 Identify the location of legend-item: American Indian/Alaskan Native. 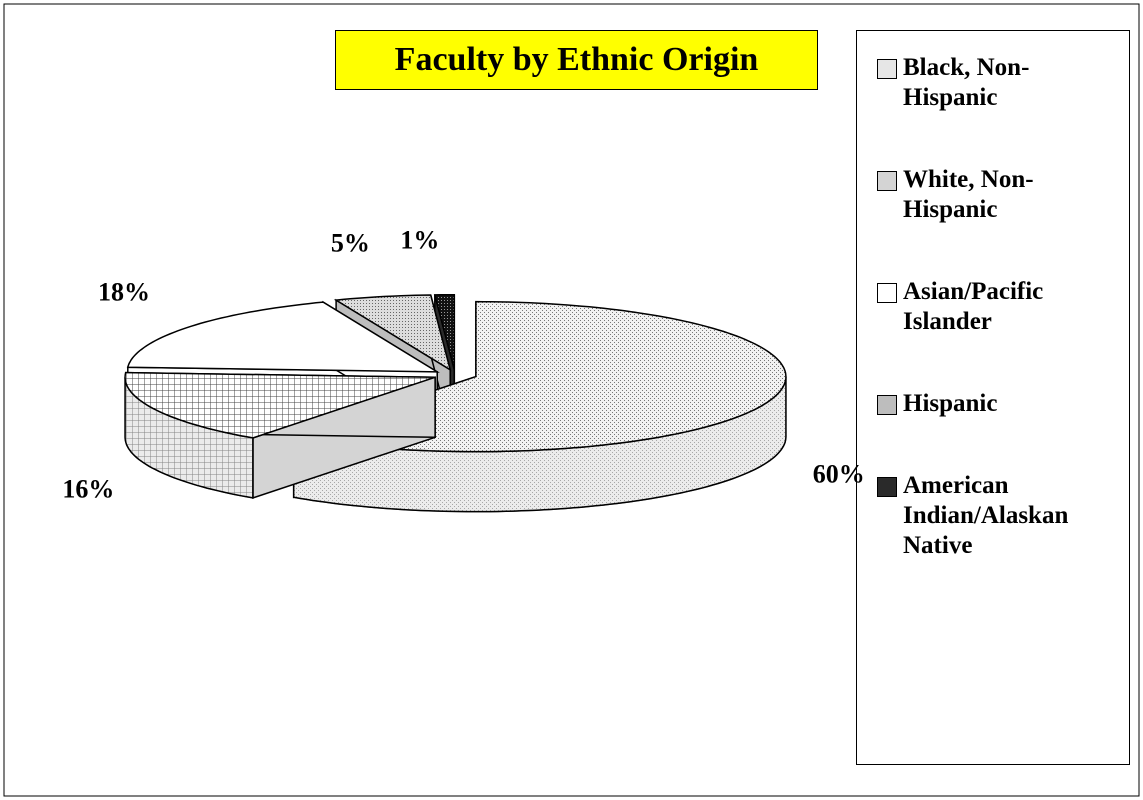
(998, 516).